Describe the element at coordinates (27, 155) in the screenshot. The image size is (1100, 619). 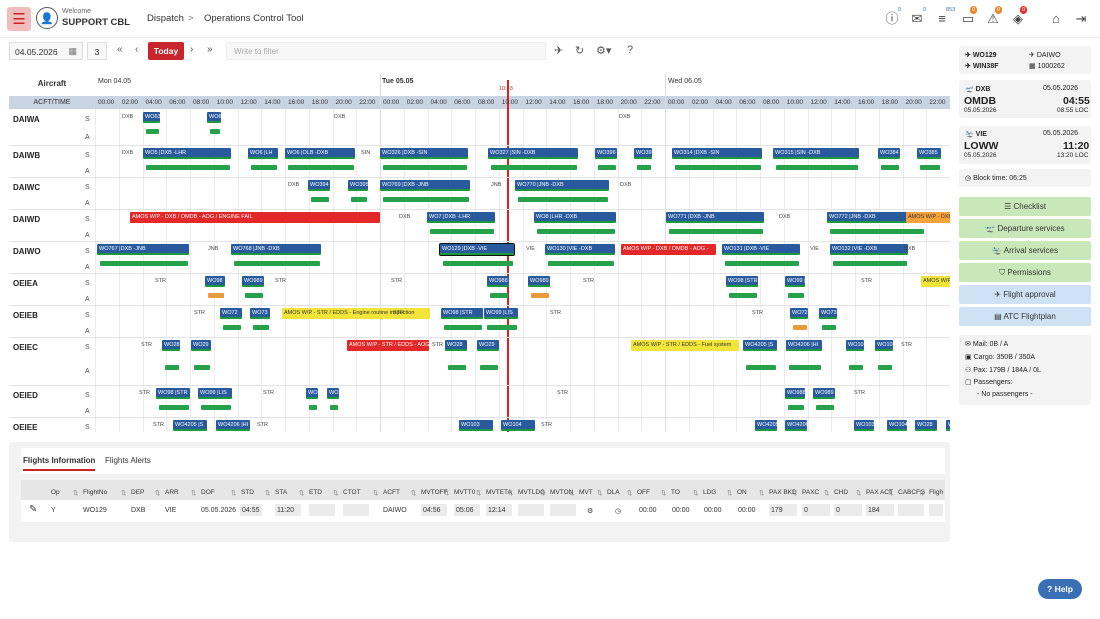
I see `aircraft-row-label: DAIWB` at that location.